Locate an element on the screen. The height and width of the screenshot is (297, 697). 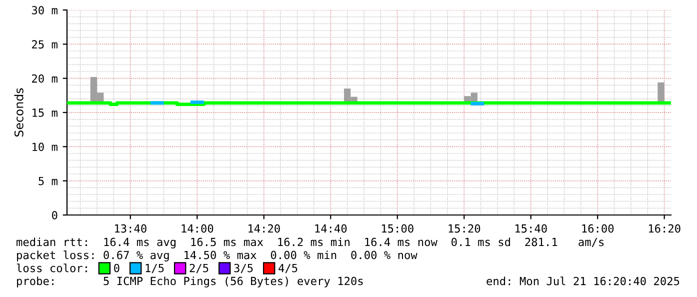
y-tick-label: 20 m is located at coordinates (45, 78).